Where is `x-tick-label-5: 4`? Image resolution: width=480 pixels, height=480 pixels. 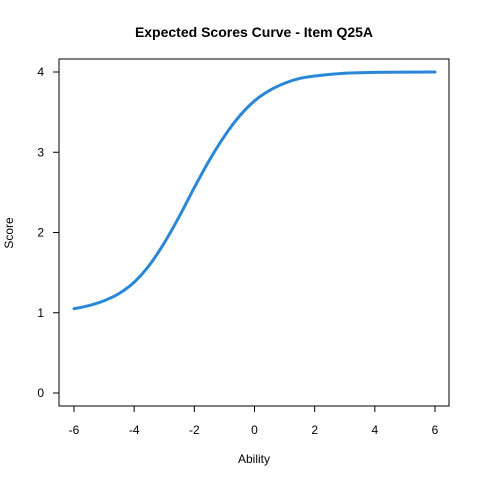
x-tick-label-5: 4 is located at coordinates (374, 430).